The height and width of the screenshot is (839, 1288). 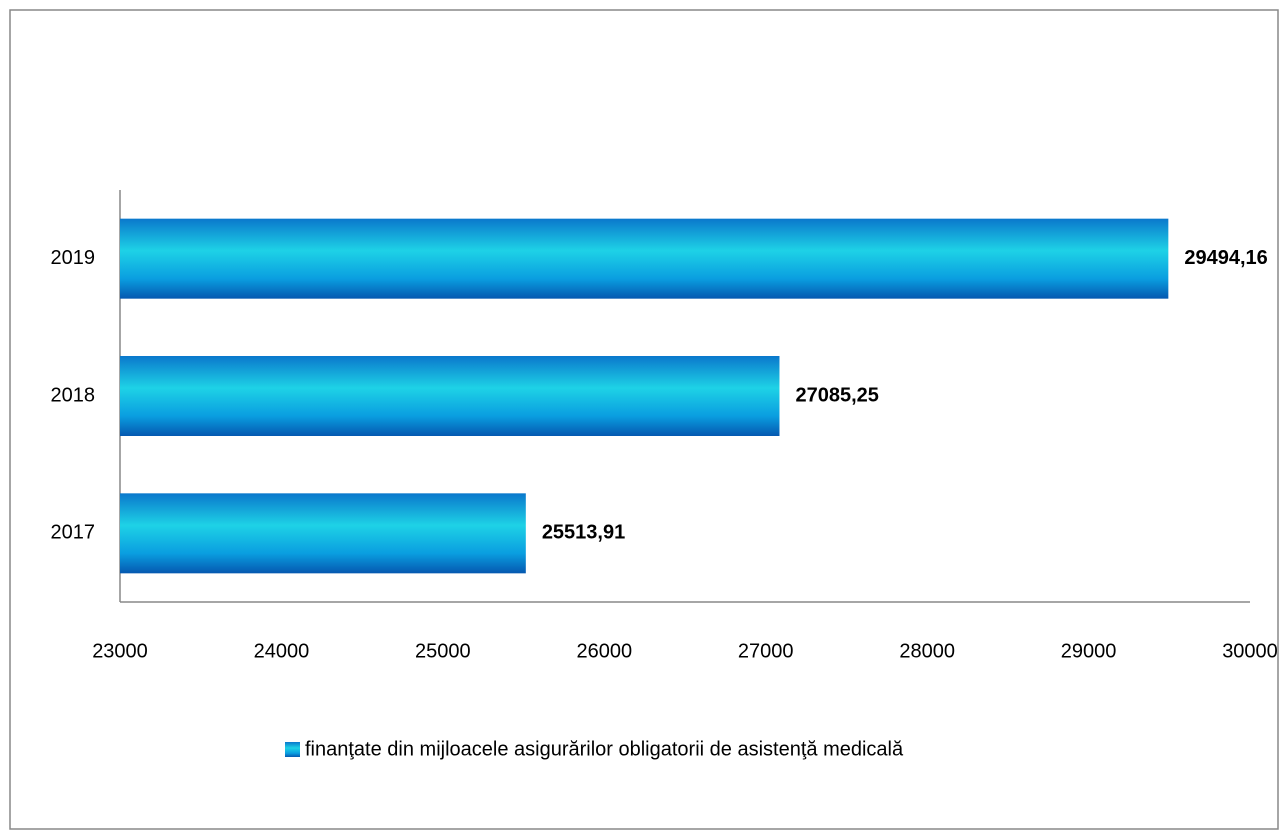 What do you see at coordinates (73, 395) in the screenshot?
I see `y-tick-label: 2018` at bounding box center [73, 395].